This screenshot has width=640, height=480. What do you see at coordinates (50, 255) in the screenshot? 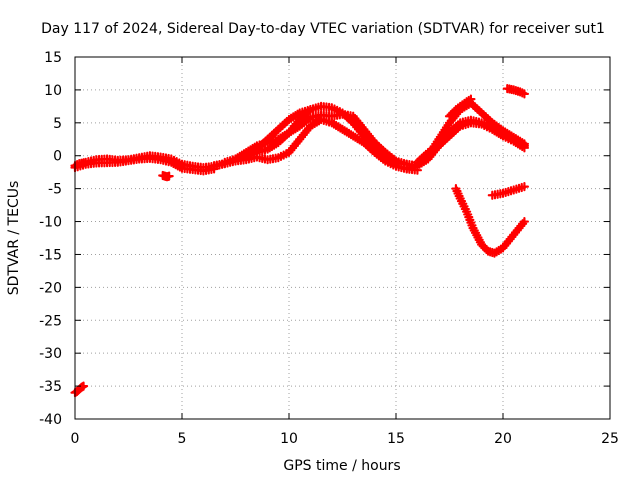
I see `y-tick-label: -15` at bounding box center [50, 255].